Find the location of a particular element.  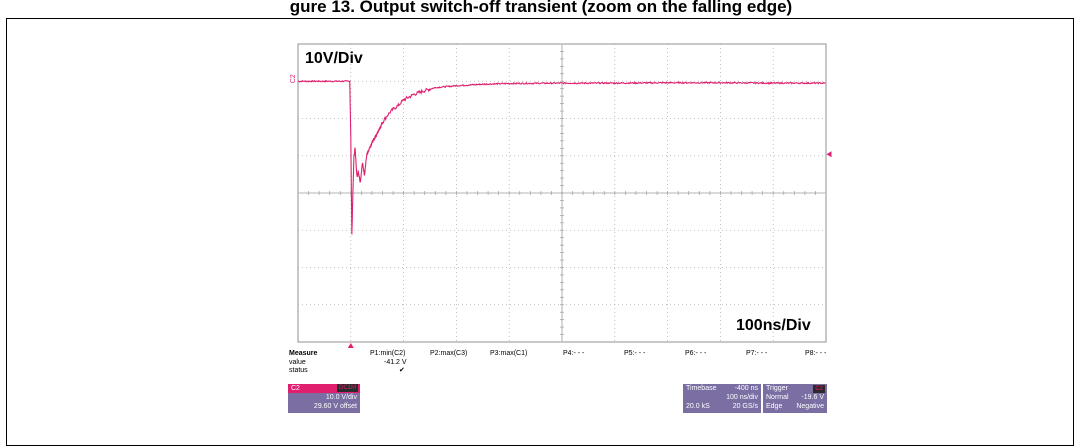

measure-param-1: P1:min(C2) is located at coordinates (388, 353).